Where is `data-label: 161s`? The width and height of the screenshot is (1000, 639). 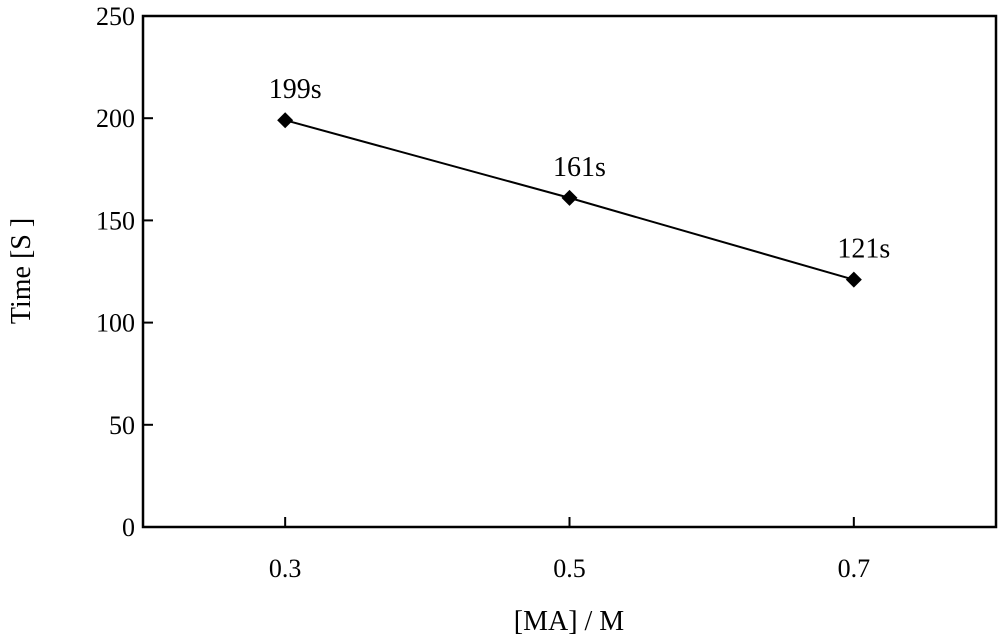
data-label: 161s is located at coordinates (579, 167).